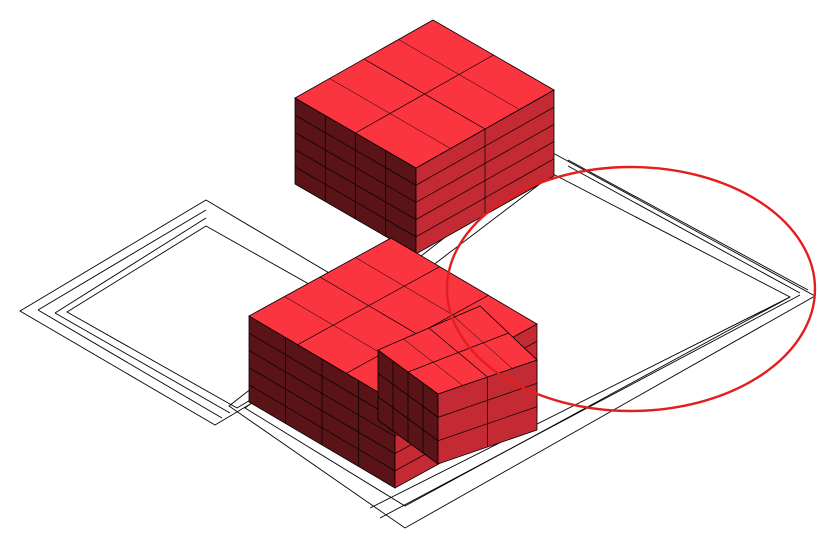  I want to click on stack-back, so click(424, 137).